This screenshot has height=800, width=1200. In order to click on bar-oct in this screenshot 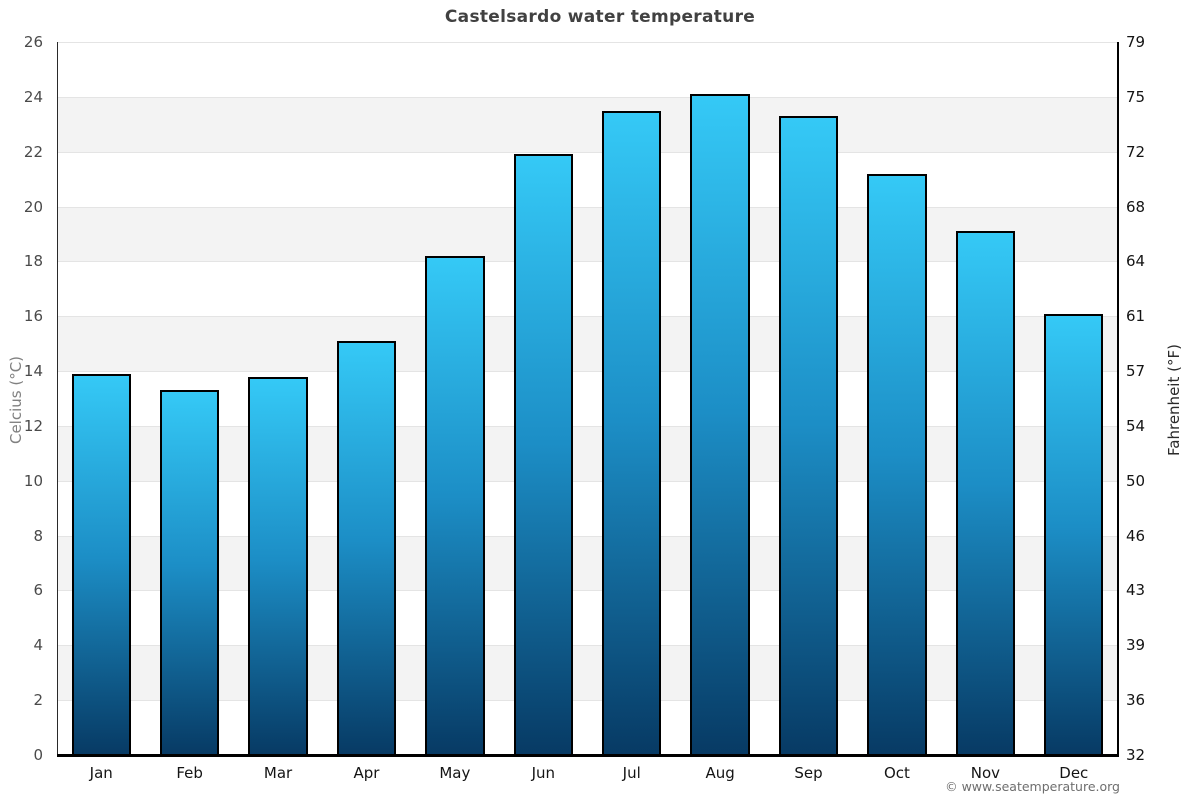, I will do `click(897, 464)`.